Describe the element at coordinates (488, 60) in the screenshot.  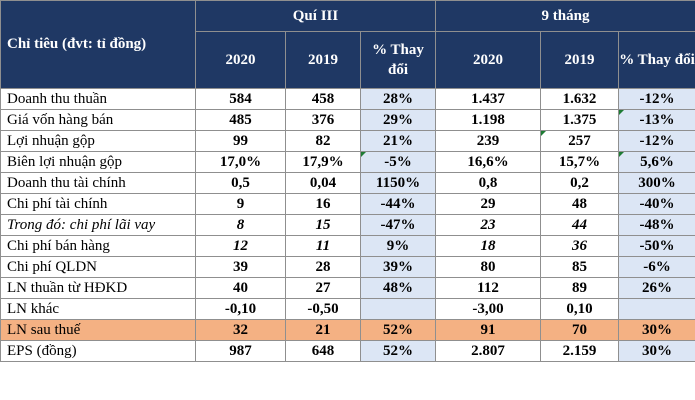
I see `col-header-2020-9m: 2020` at that location.